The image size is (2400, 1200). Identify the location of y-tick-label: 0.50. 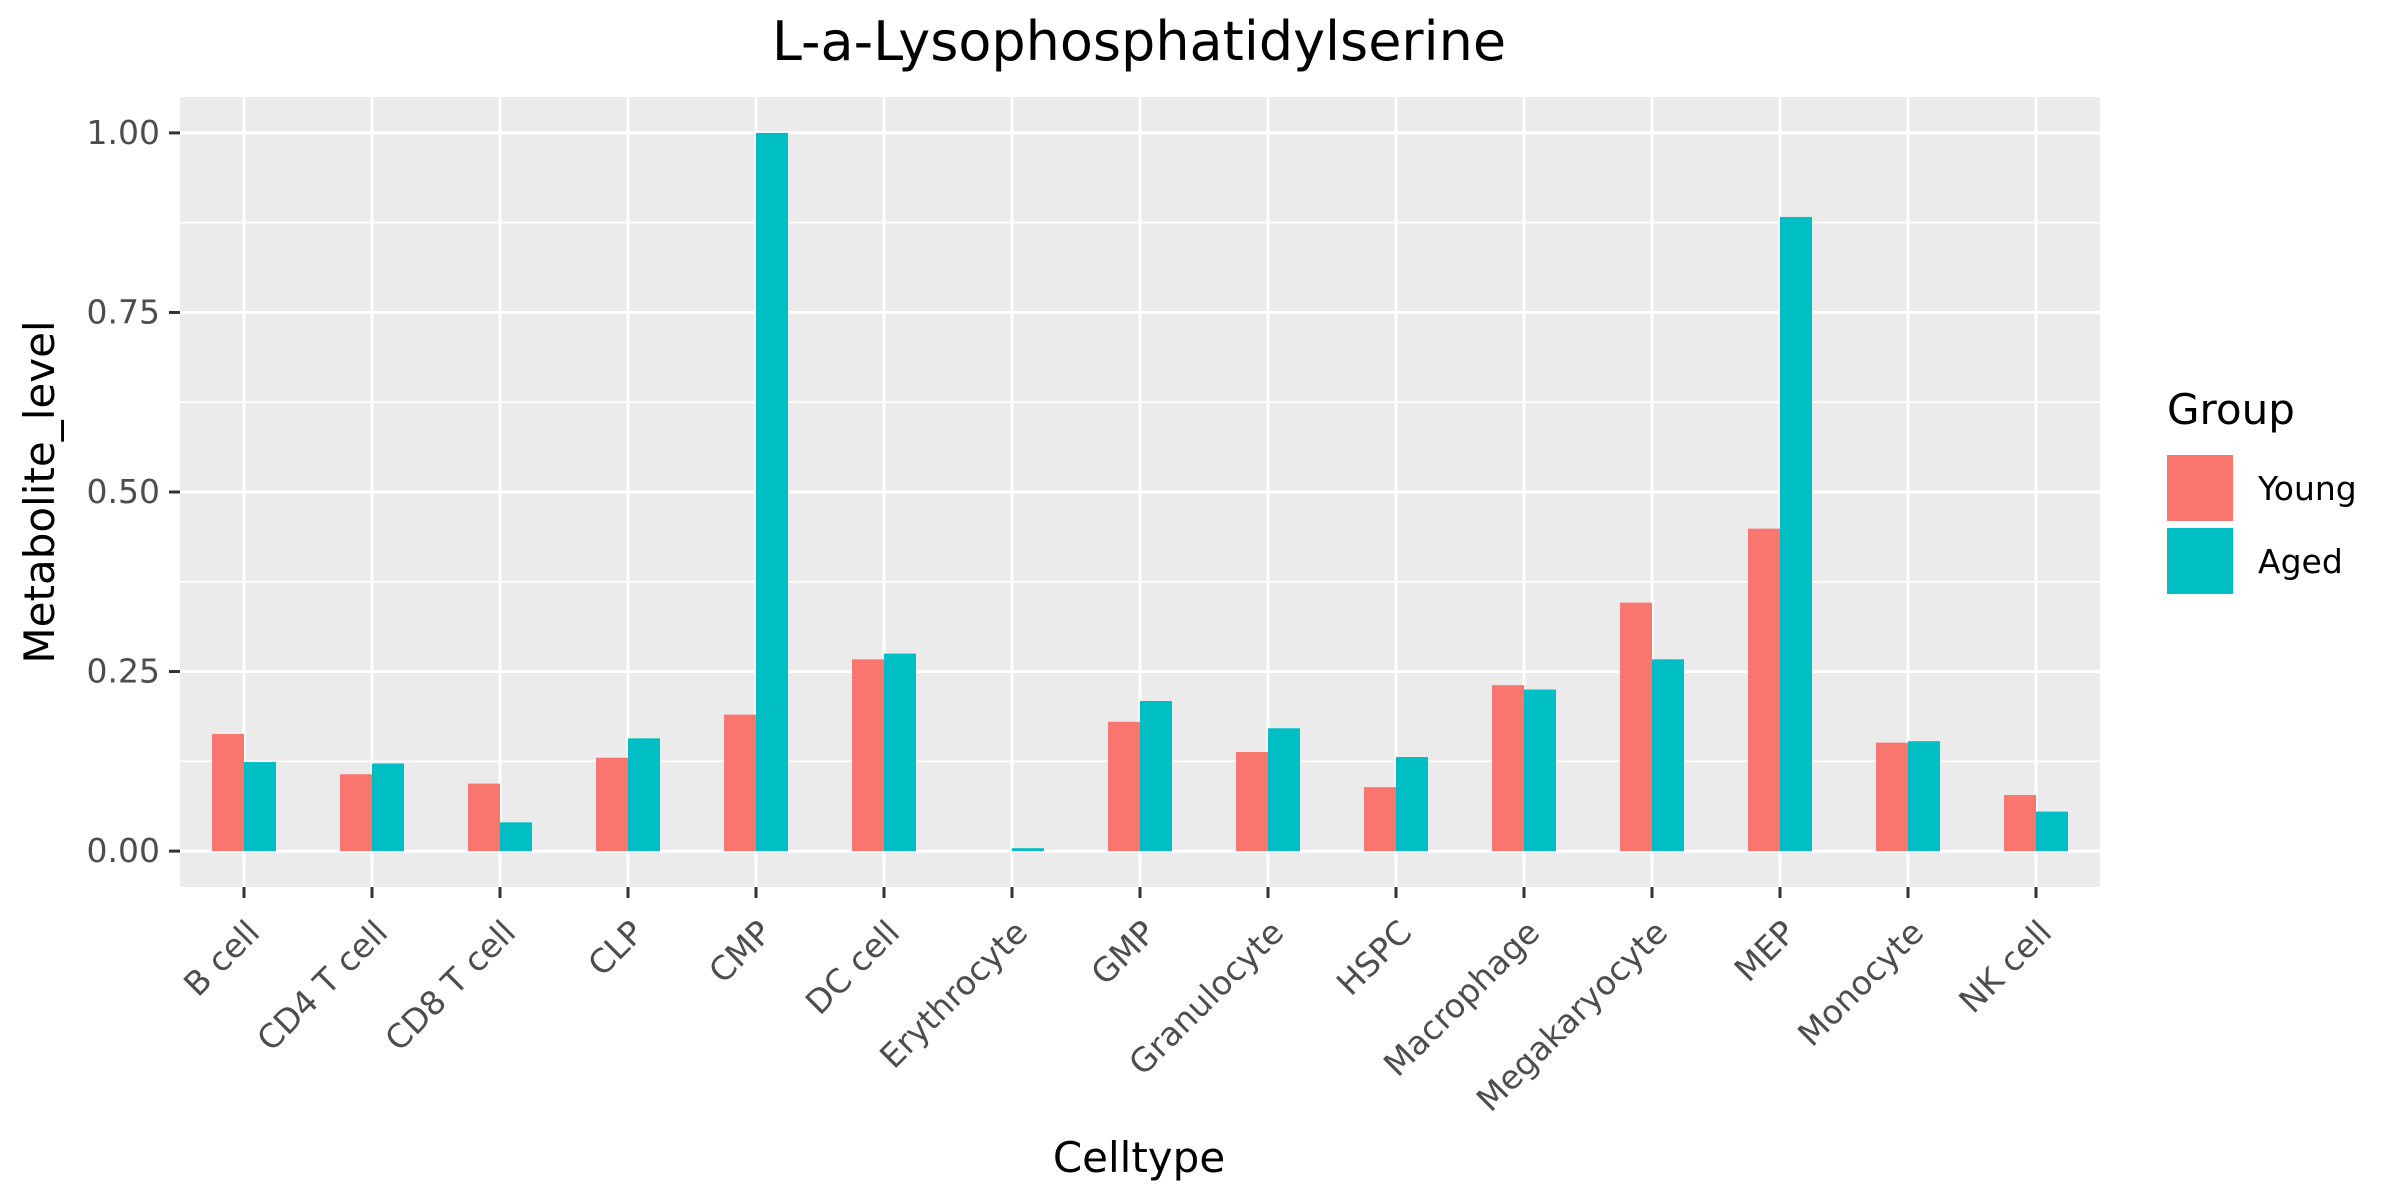
(123, 491).